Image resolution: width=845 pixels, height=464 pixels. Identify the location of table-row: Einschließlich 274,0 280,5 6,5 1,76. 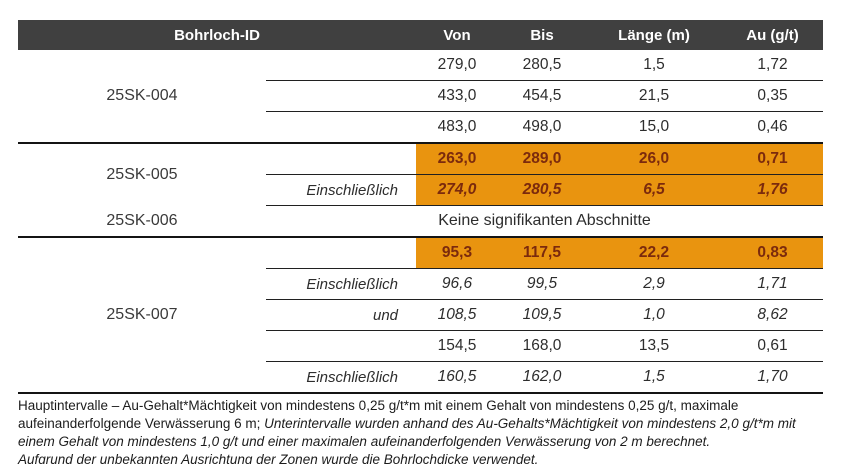
(421, 190).